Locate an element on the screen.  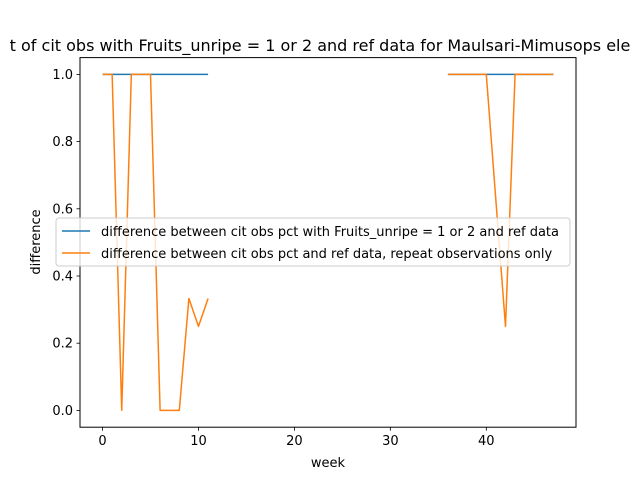
x-tick-label: 10 is located at coordinates (198, 441).